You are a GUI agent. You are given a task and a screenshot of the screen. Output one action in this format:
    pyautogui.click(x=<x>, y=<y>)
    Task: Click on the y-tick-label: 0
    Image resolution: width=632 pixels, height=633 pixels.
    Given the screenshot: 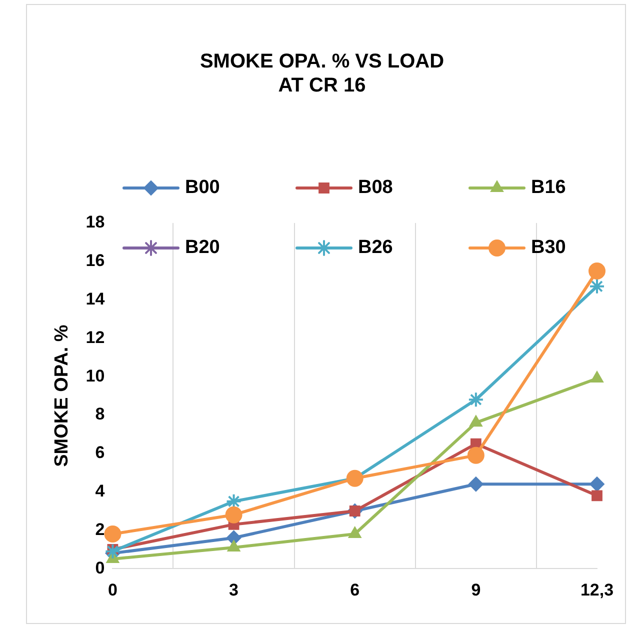 What is the action you would take?
    pyautogui.click(x=100, y=568)
    